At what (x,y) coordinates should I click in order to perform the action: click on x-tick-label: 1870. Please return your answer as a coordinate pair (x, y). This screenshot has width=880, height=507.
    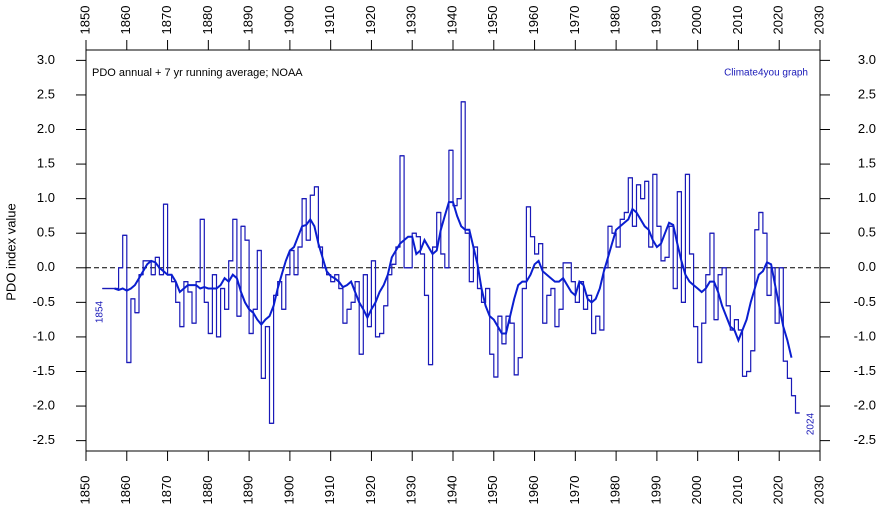
    Looking at the image, I should click on (166, 490).